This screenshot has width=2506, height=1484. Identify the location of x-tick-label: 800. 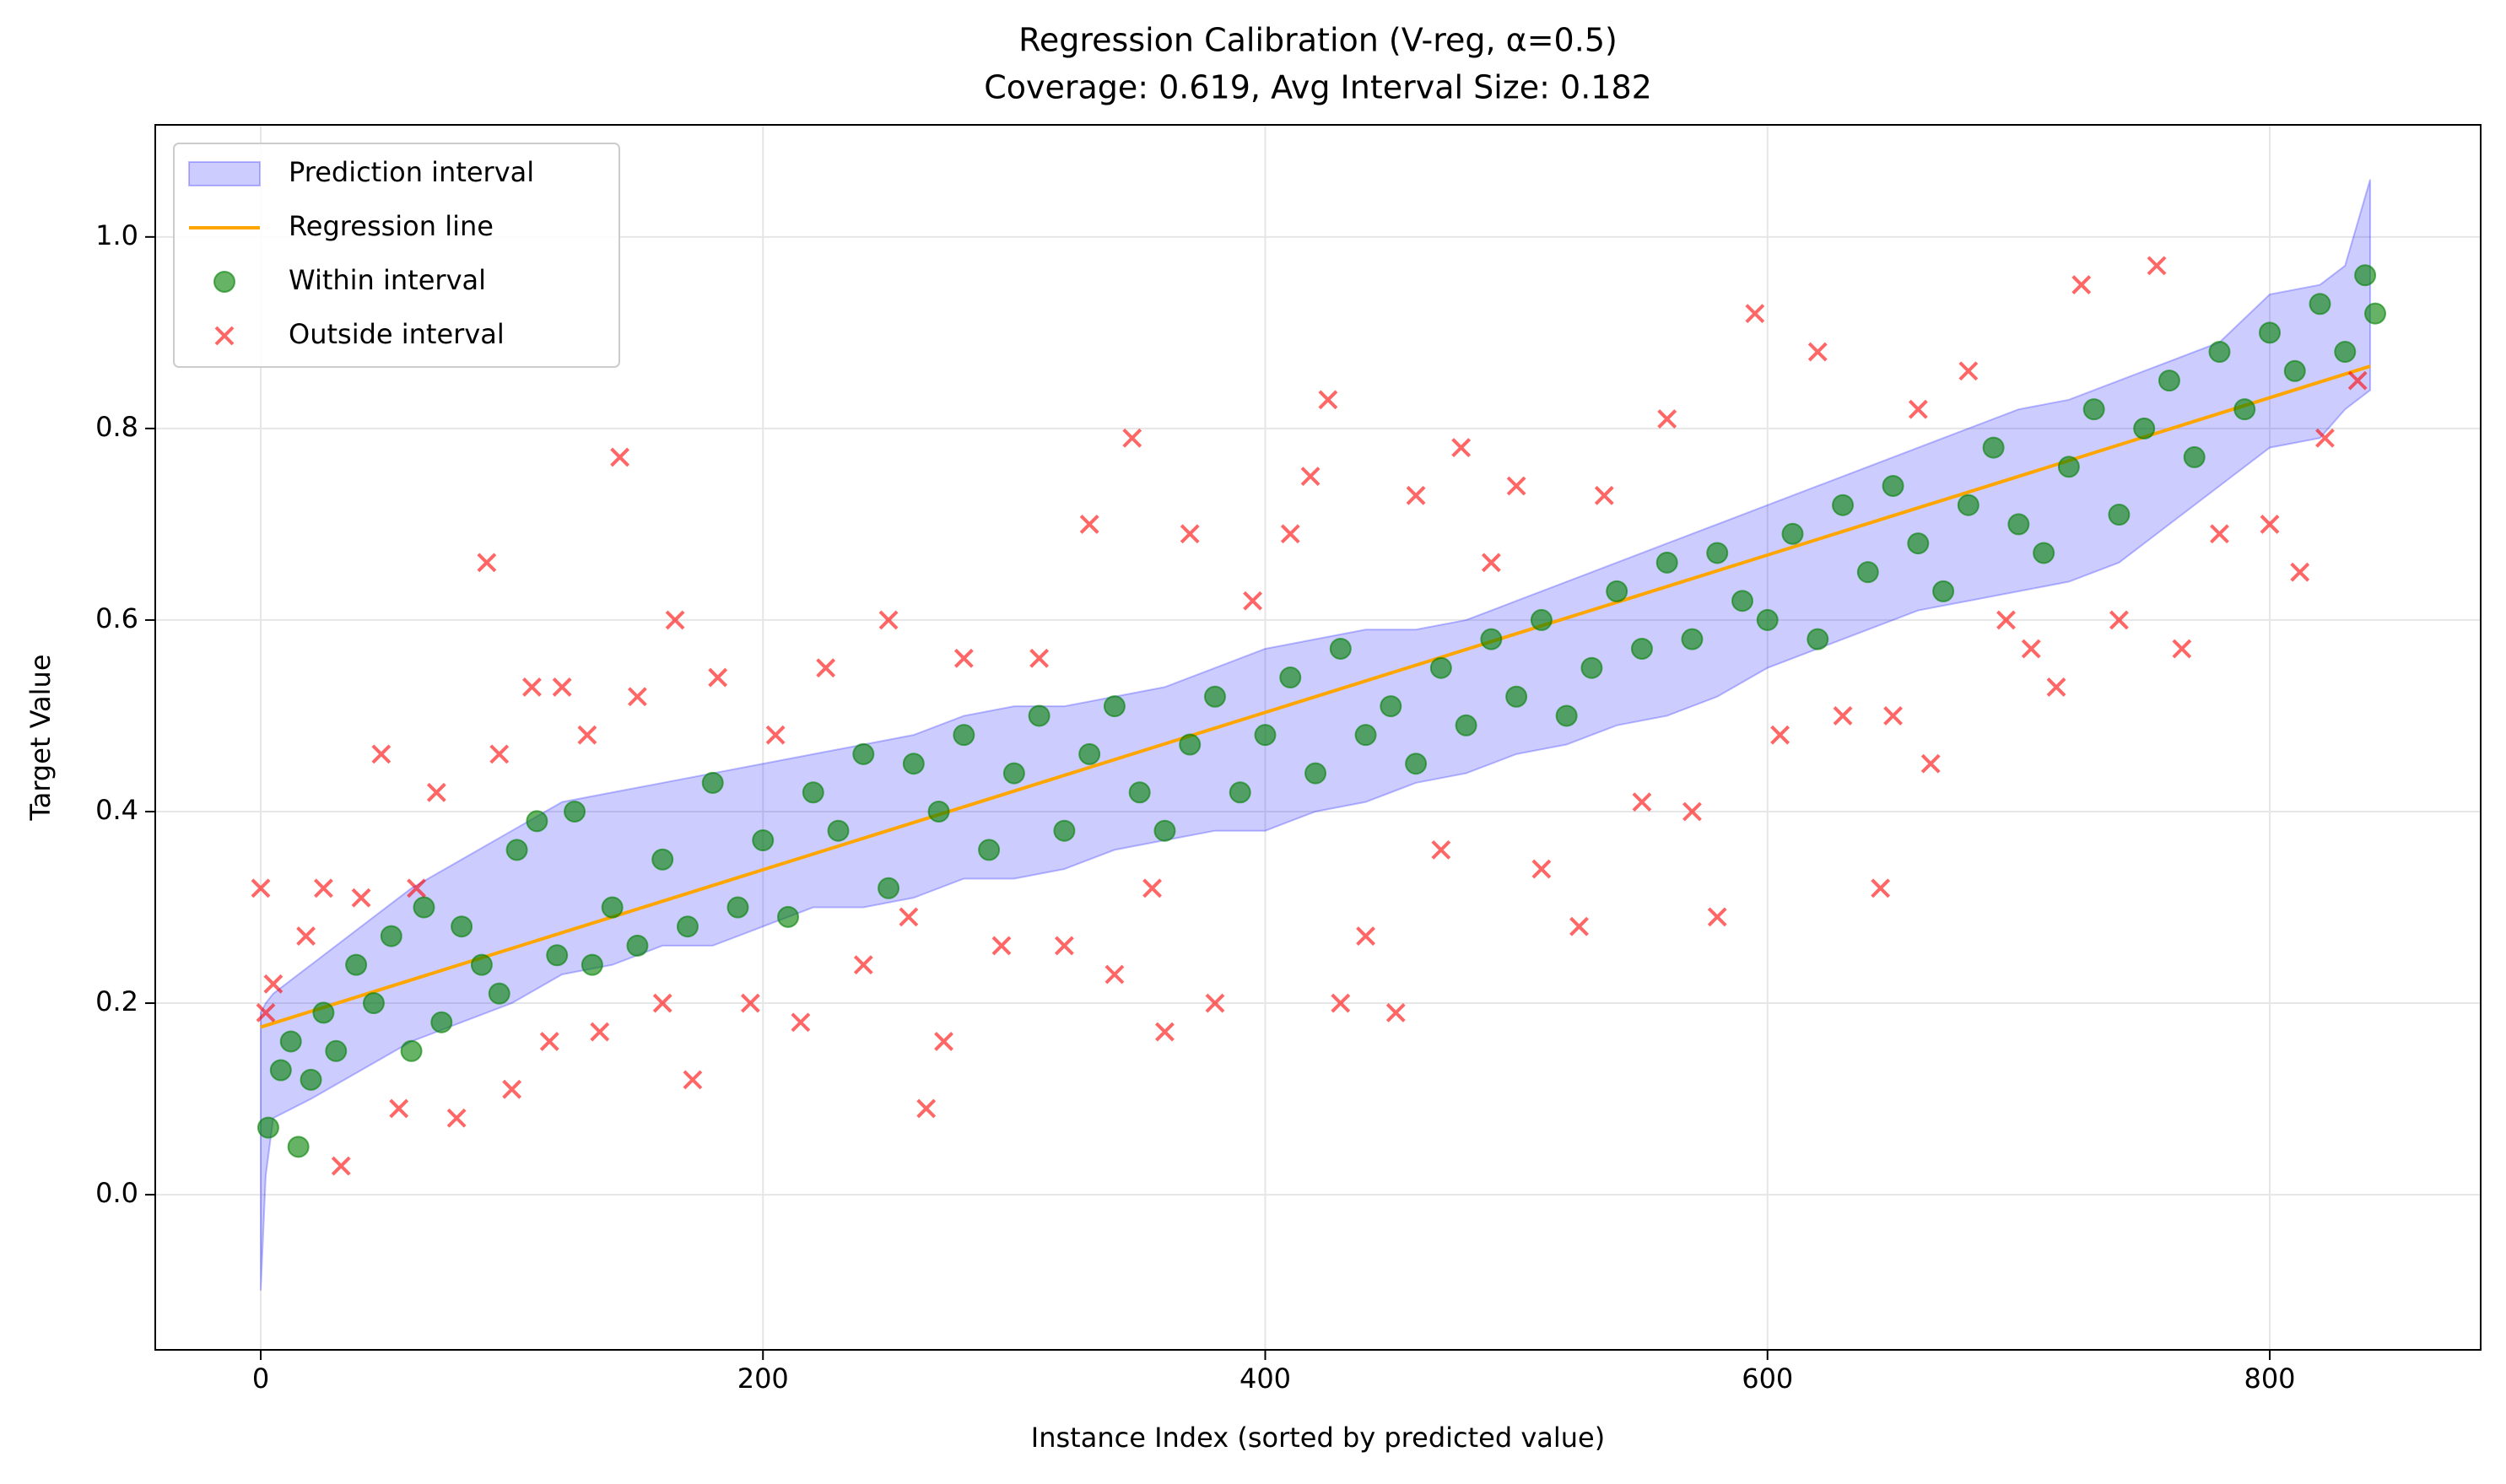
(2269, 1379).